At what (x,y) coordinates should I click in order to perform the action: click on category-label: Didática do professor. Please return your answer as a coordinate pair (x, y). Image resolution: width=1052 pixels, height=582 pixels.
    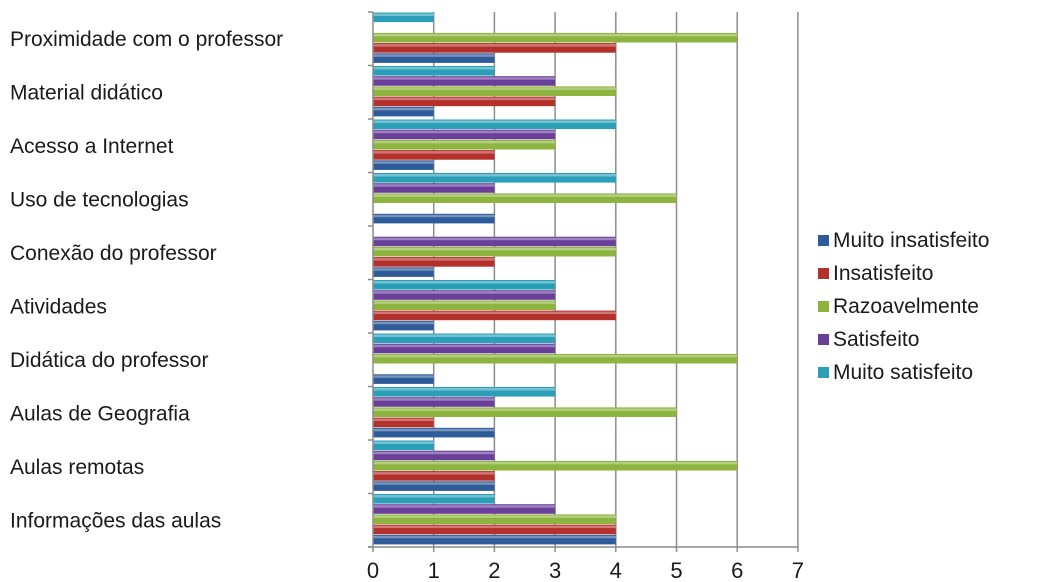
    Looking at the image, I should click on (109, 360).